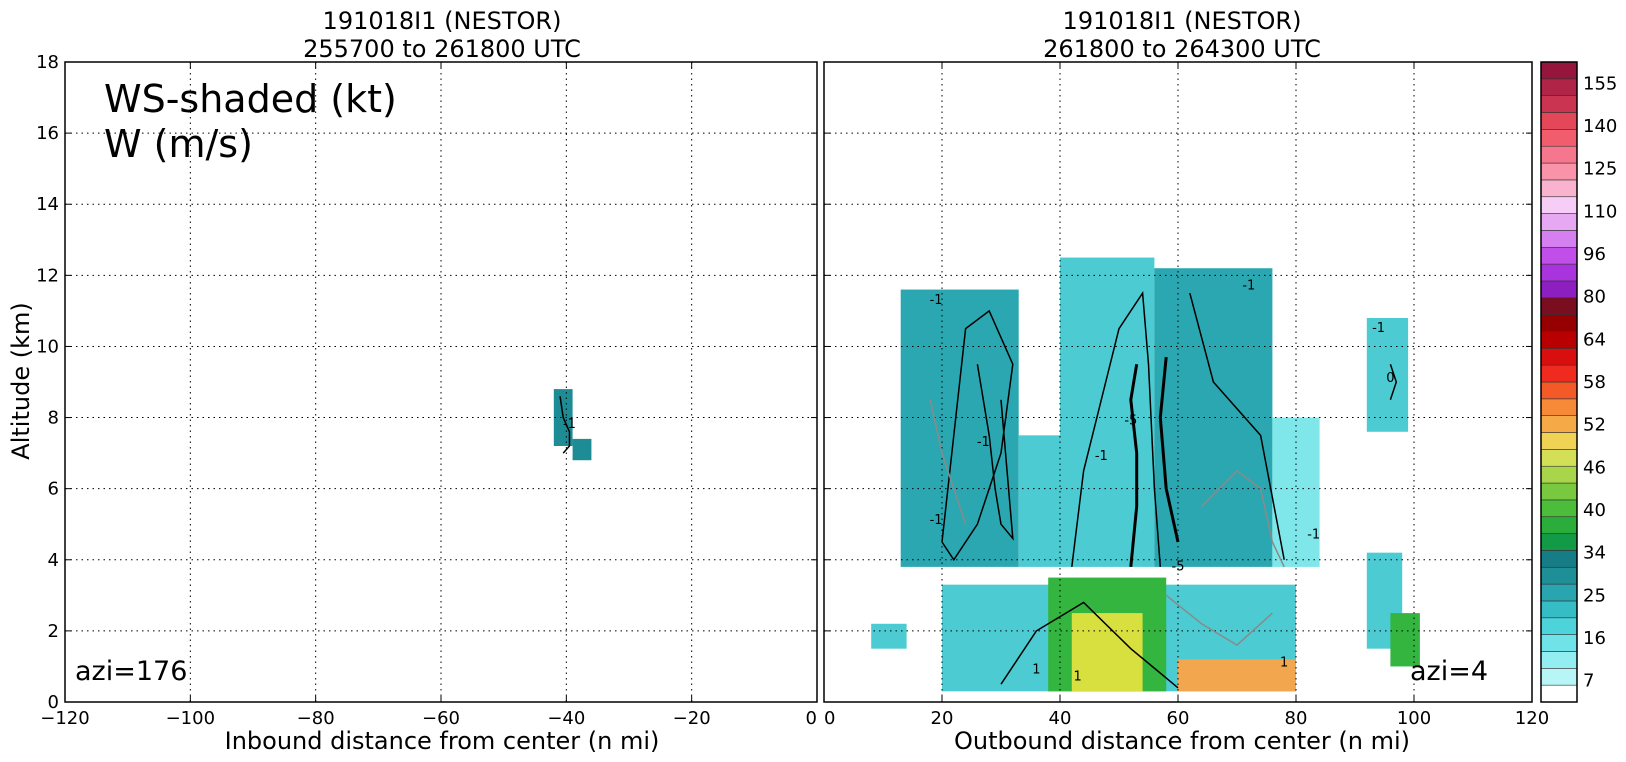  Describe the element at coordinates (1594, 467) in the screenshot. I see `colorbar-tick-label: 46` at that location.